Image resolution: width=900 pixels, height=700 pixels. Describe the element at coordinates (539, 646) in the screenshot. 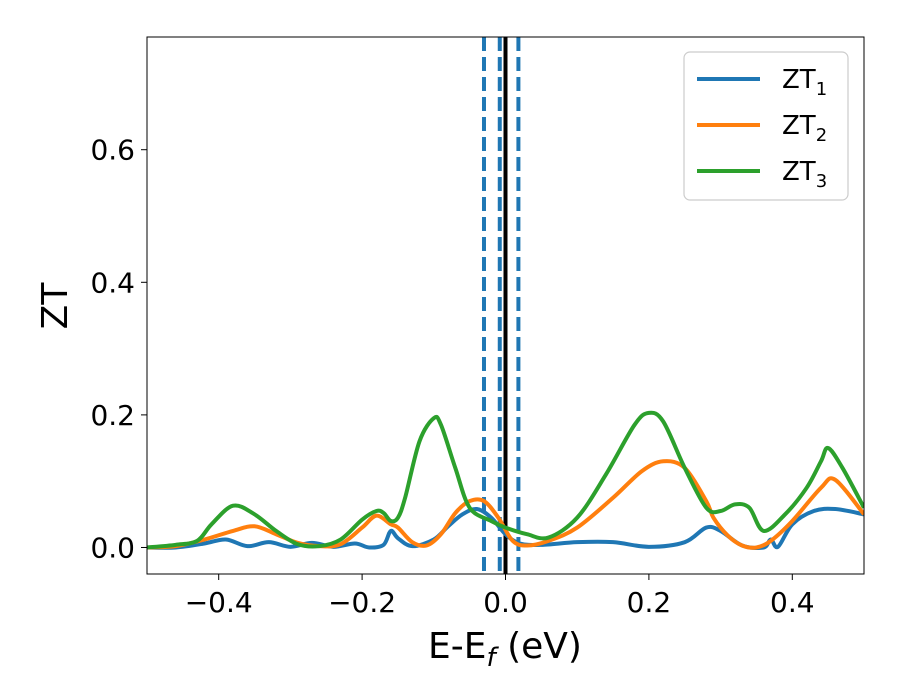

I see `x-axis-title-unit: (eV)` at that location.